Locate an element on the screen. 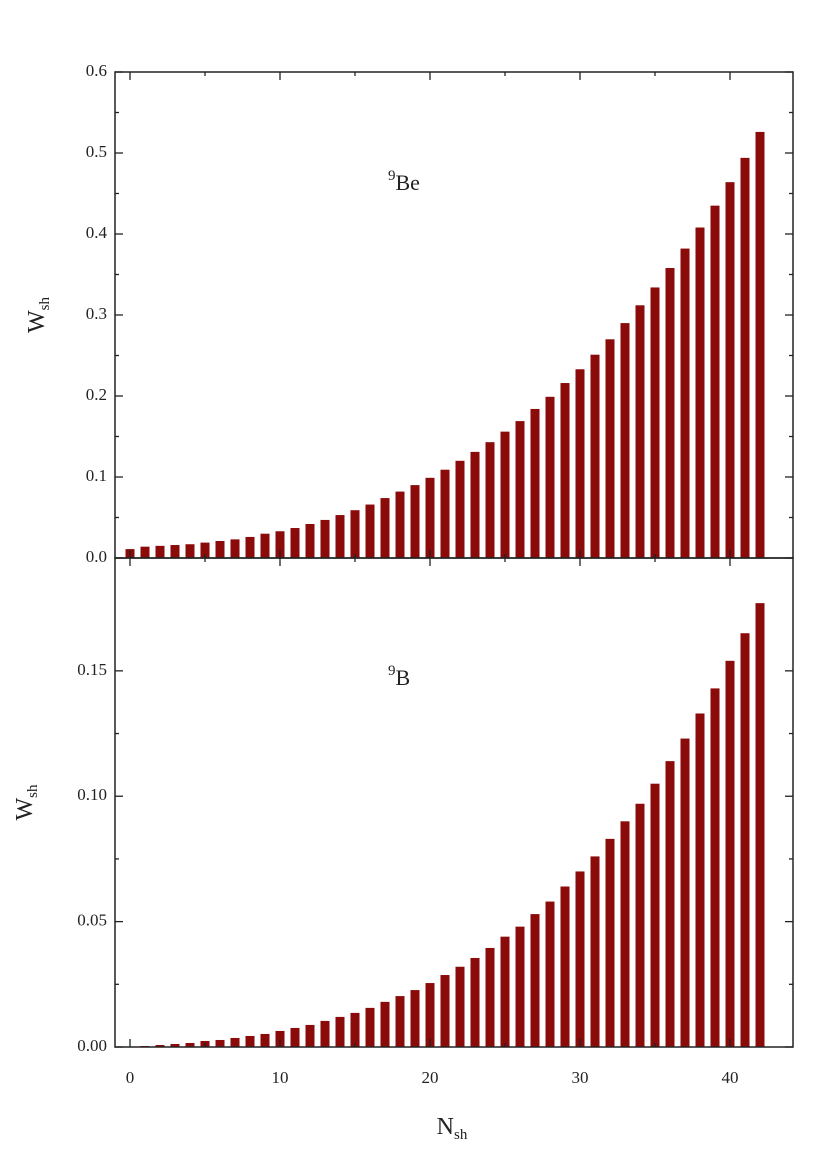  x-axis-label: Nsh is located at coordinates (452, 1129).